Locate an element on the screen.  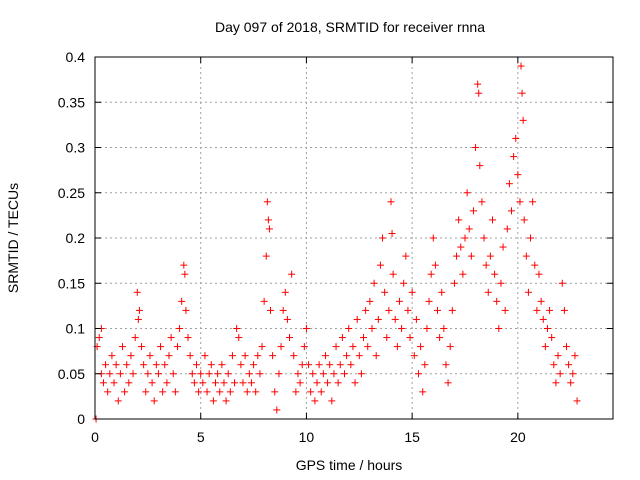
x-tick-label: 0 is located at coordinates (95, 437).